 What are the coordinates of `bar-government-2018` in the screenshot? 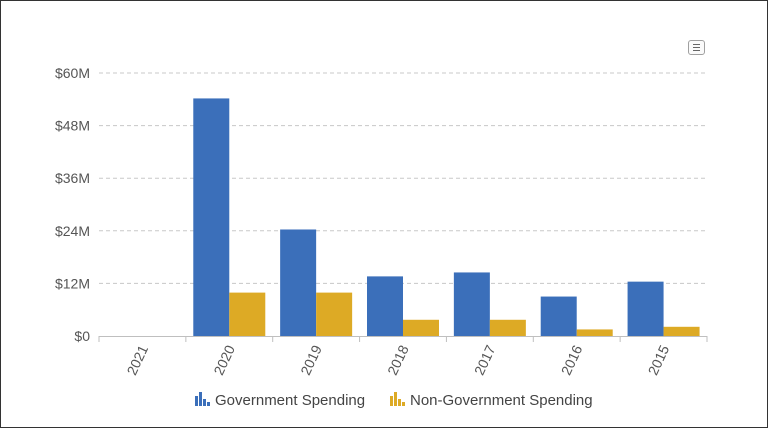 It's located at (385, 306).